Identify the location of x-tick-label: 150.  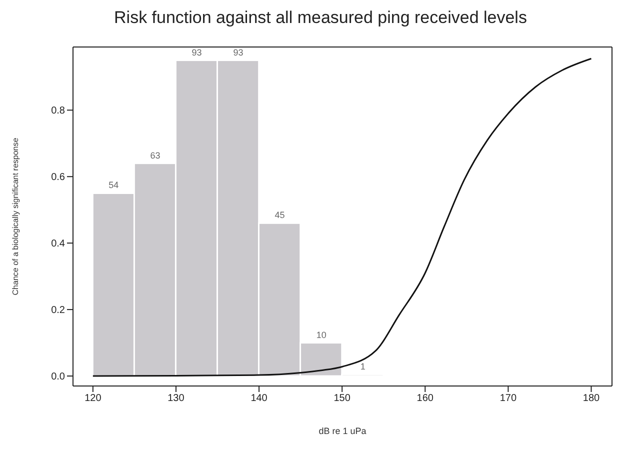
(342, 398).